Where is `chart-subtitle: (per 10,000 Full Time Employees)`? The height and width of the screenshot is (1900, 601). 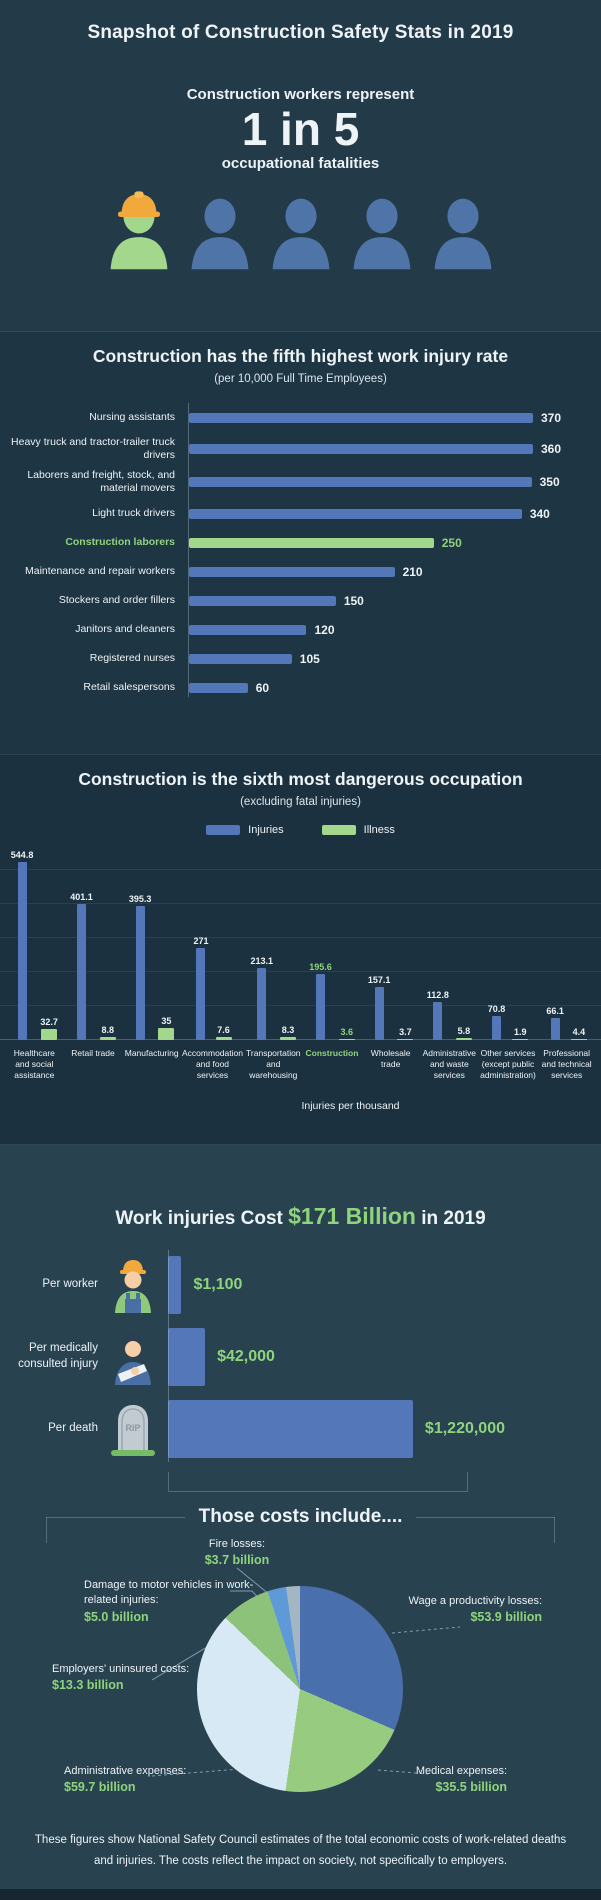 chart-subtitle: (per 10,000 Full Time Employees) is located at coordinates (300, 379).